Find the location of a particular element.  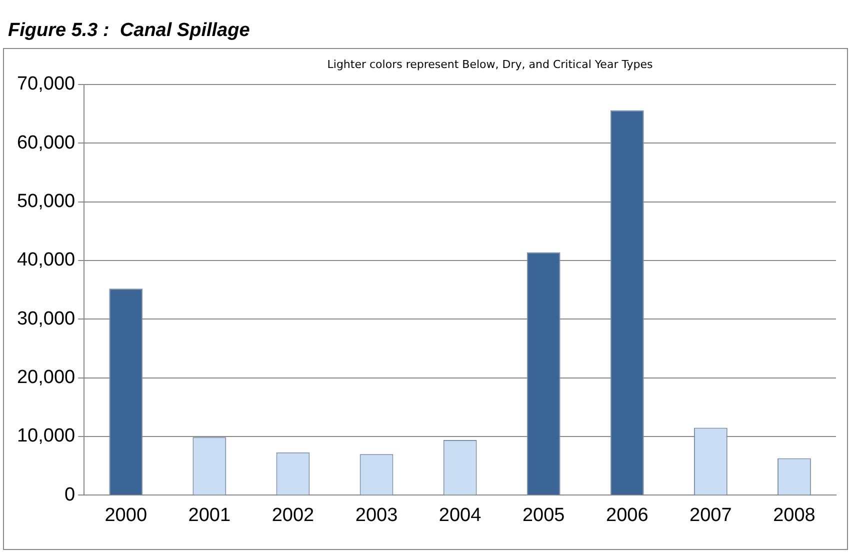

y-tick-label: 10,000 is located at coordinates (46, 436).